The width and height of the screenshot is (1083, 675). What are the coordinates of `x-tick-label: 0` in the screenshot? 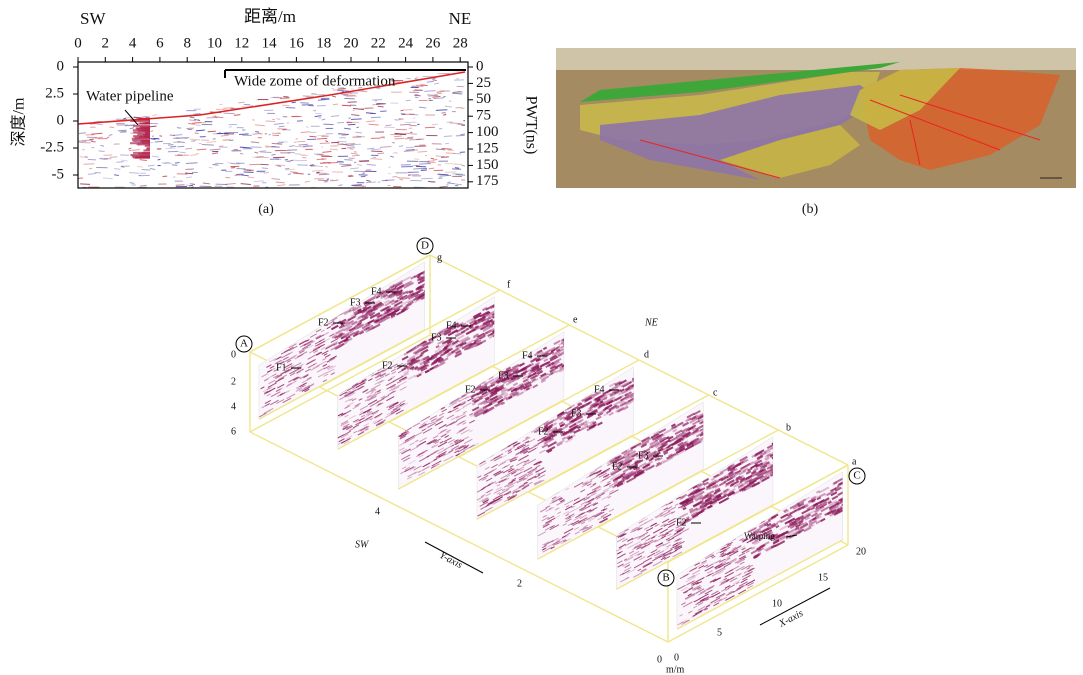 It's located at (78, 43).